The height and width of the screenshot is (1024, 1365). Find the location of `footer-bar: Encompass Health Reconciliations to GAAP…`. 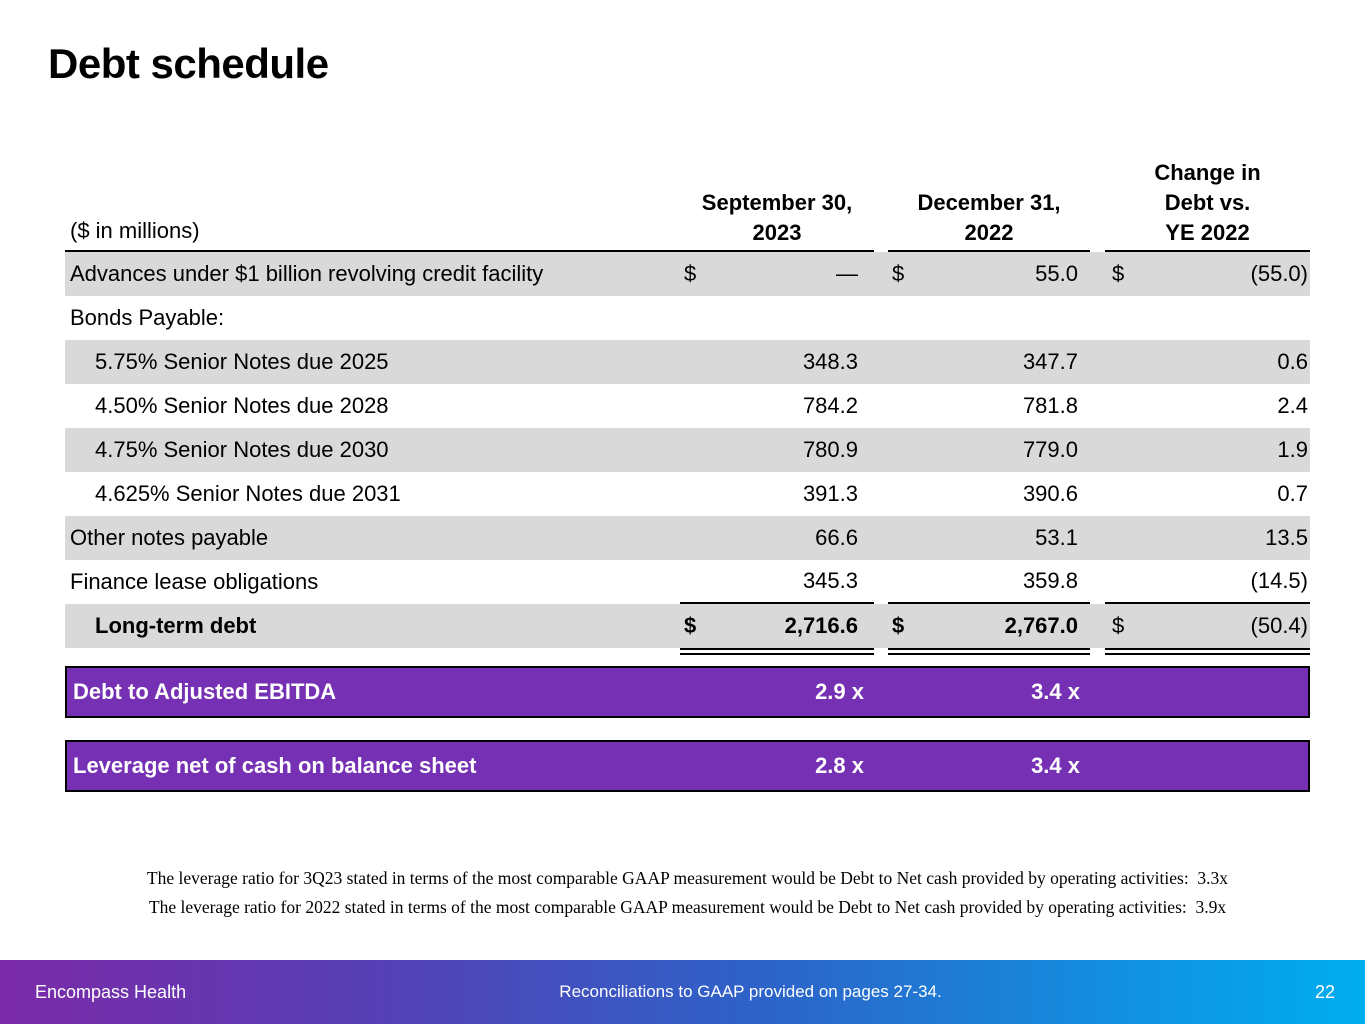

footer-bar: Encompass Health Reconciliations to GAAP… is located at coordinates (682, 992).